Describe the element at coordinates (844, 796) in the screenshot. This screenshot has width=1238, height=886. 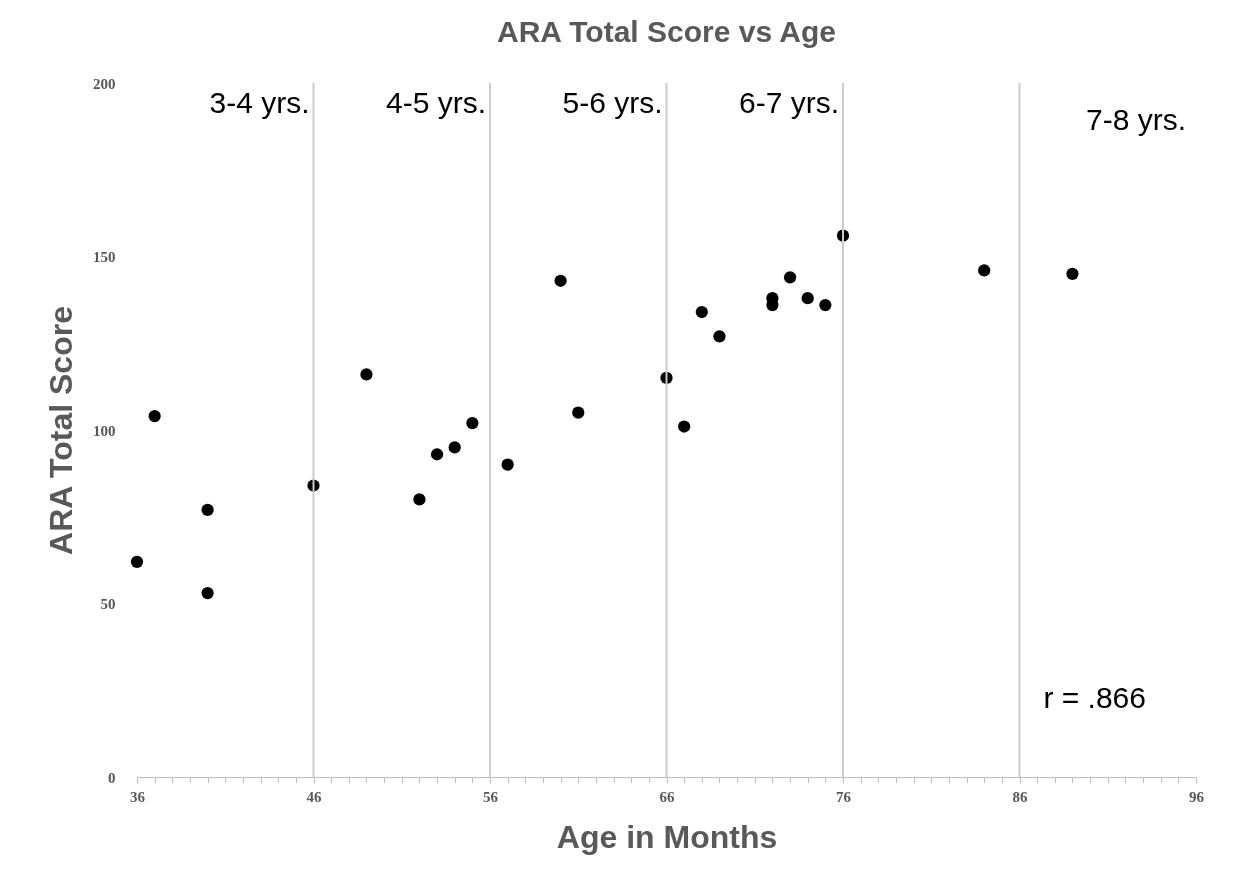
I see `x-tick-label: 76` at that location.